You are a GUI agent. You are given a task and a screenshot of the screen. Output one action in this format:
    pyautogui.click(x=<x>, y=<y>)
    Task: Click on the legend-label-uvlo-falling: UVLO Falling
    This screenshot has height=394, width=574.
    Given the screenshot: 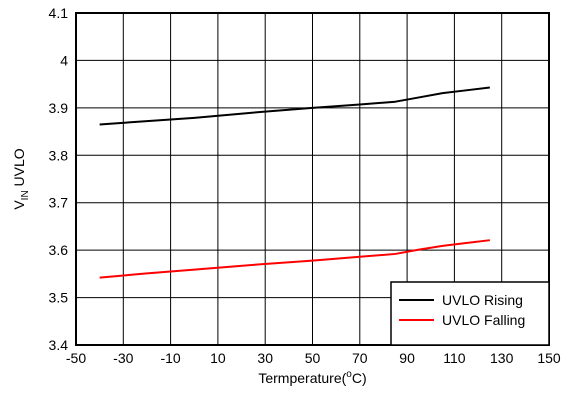 What is the action you would take?
    pyautogui.click(x=483, y=320)
    